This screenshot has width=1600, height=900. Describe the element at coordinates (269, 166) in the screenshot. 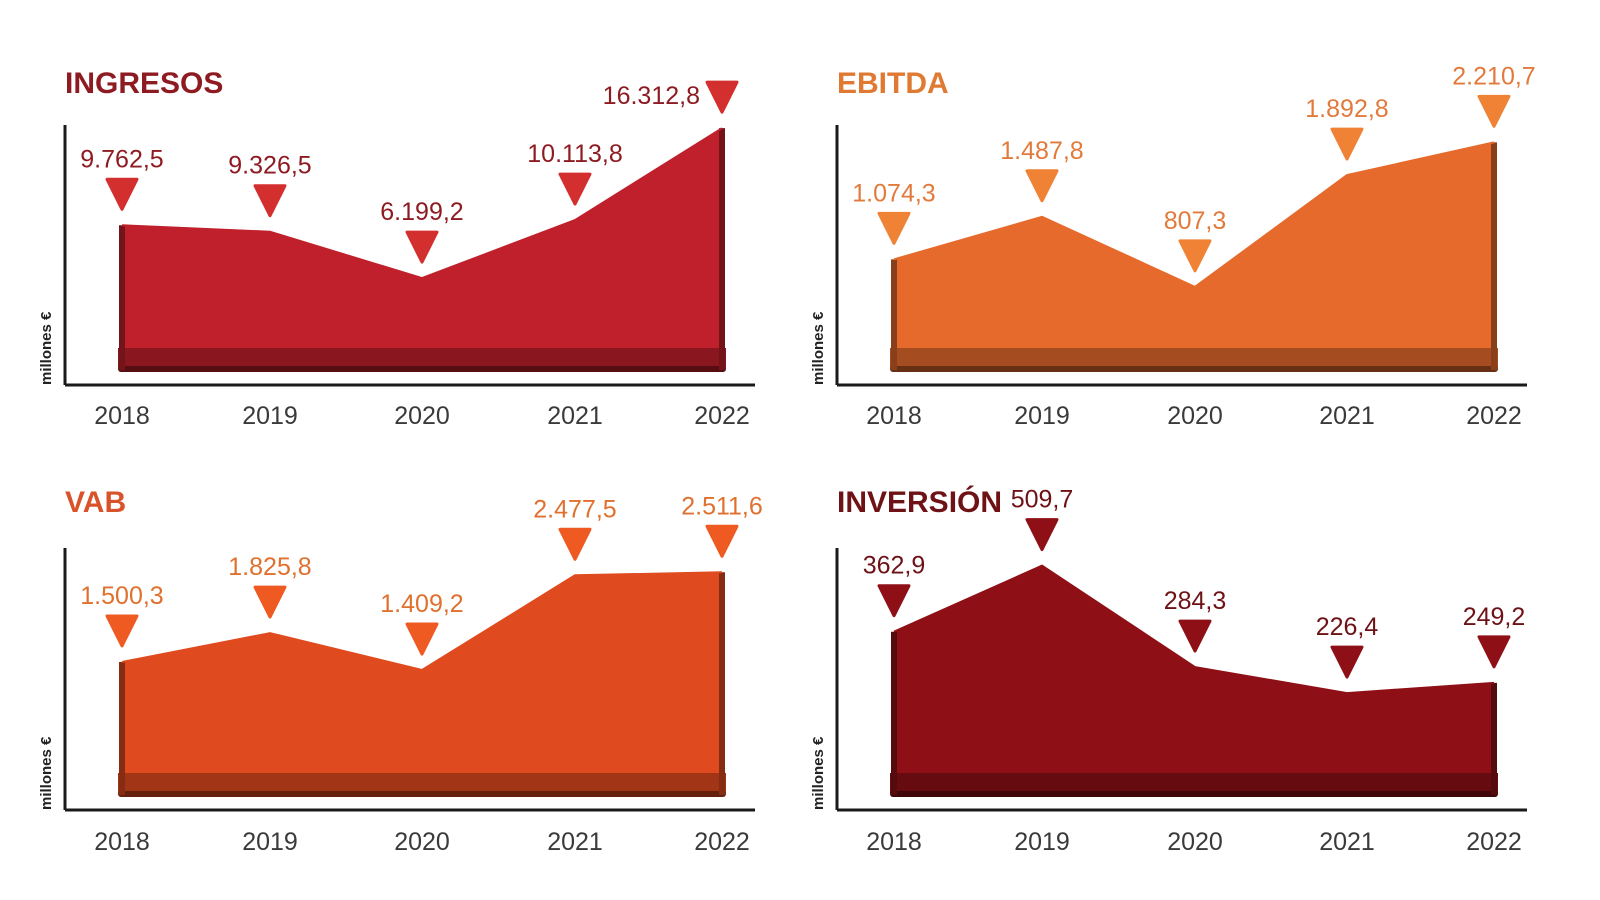

I see `data-label: 9.326,5` at that location.